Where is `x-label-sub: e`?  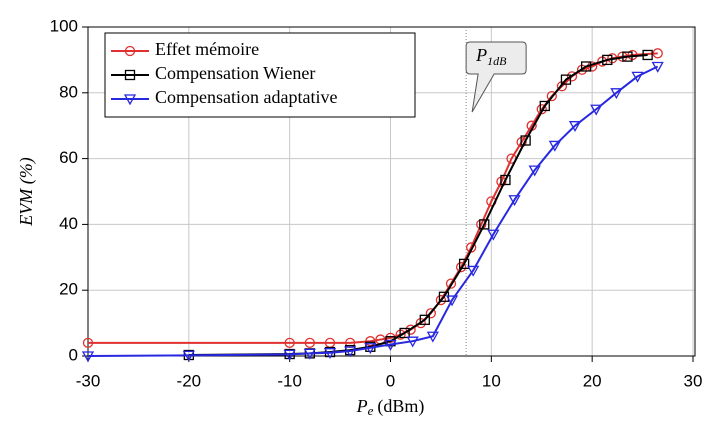
x-label-sub: e is located at coordinates (371, 410).